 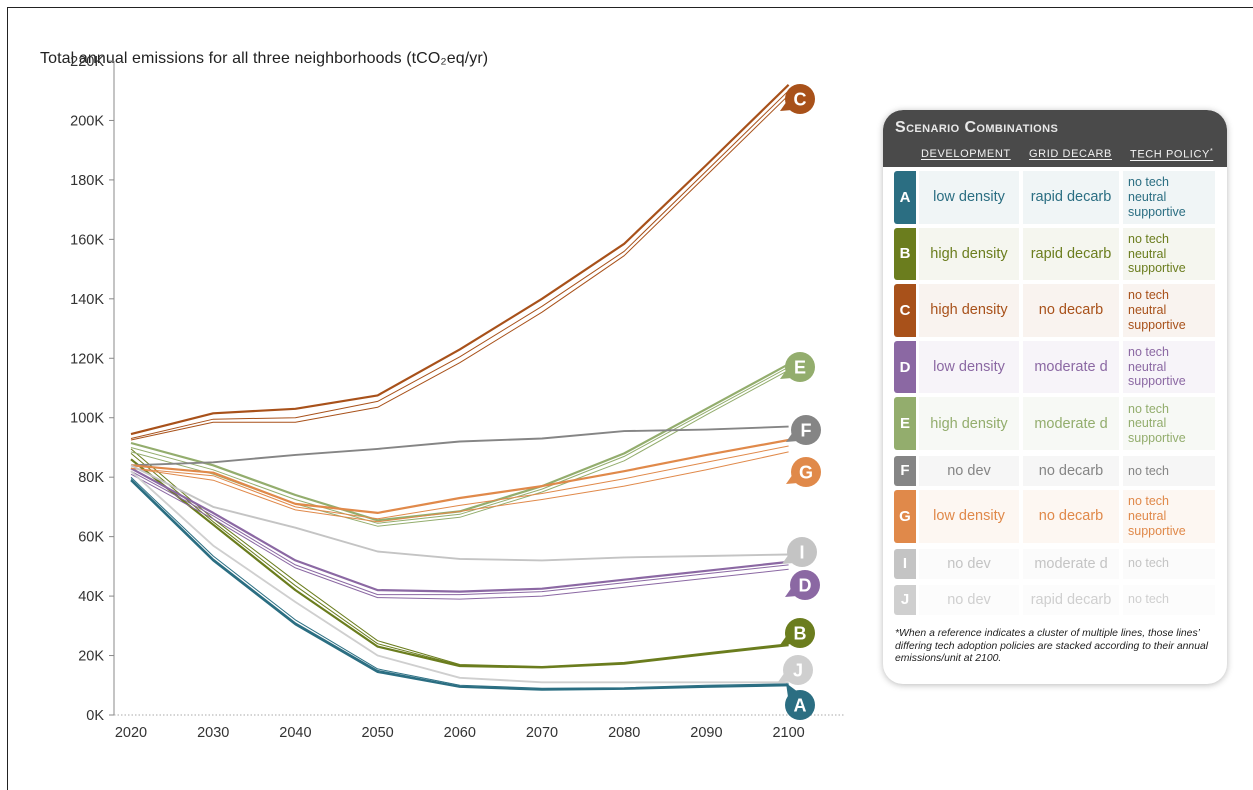 I want to click on legend-row-letter: J, so click(x=905, y=599).